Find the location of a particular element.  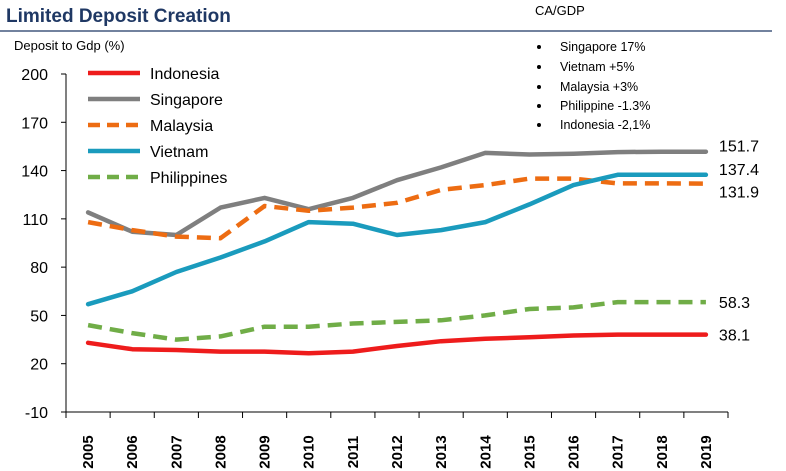

note-item: Malaysia +3% is located at coordinates (599, 87).